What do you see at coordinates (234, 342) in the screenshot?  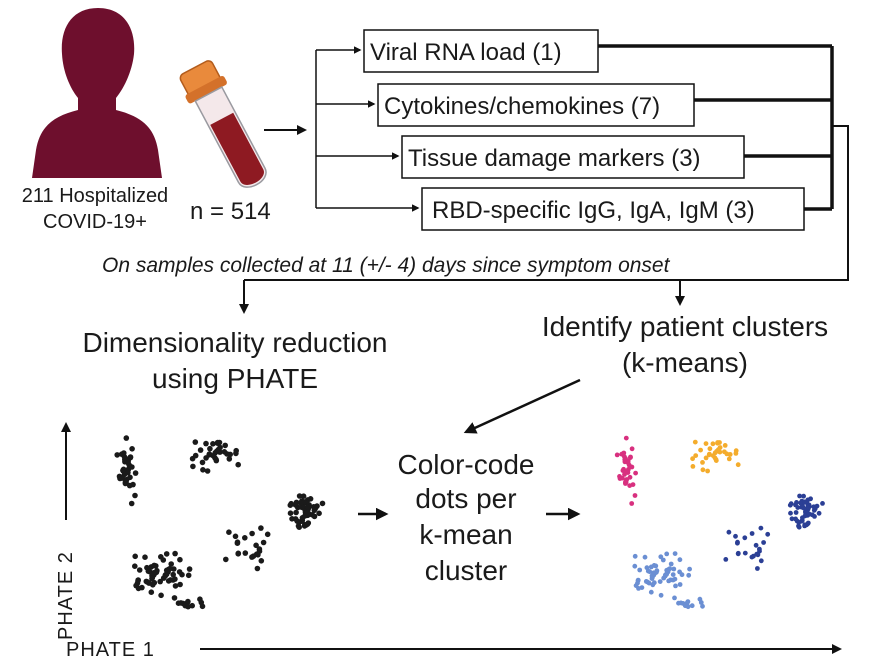 I see `dim-reduction-line-1: Dimensionality reduction` at bounding box center [234, 342].